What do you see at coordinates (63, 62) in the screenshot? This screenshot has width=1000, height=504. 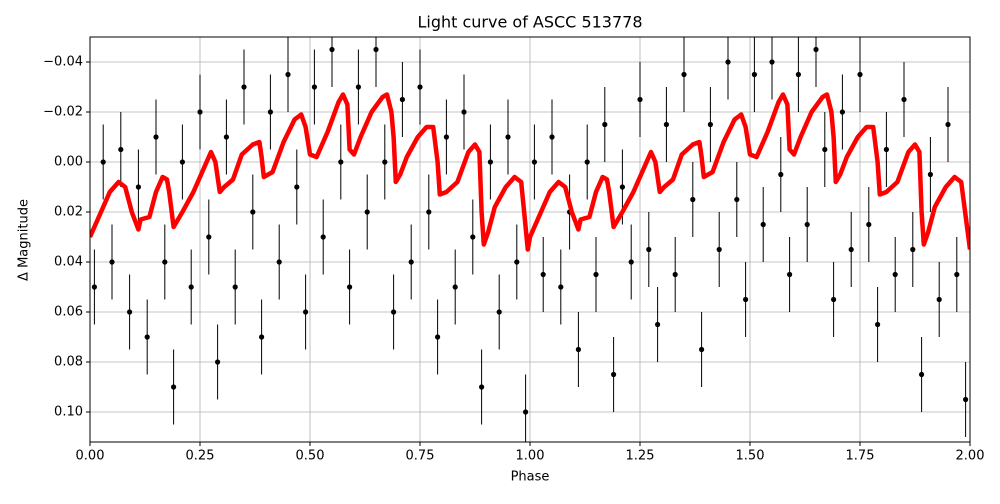 I see `y-tick-label: −0.04` at bounding box center [63, 62].